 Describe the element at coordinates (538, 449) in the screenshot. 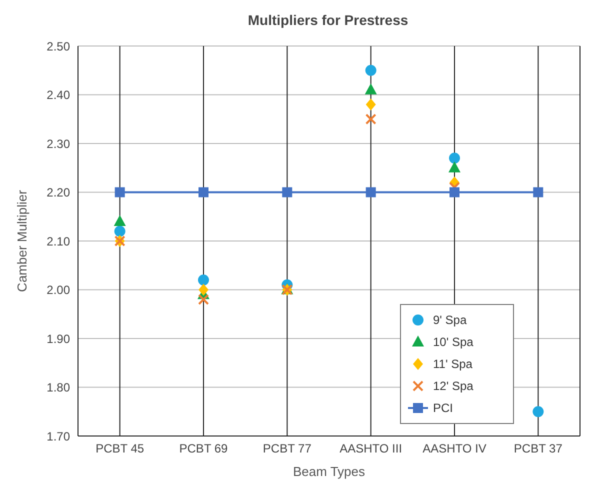

I see `x-tick-label: PCBT 37` at that location.